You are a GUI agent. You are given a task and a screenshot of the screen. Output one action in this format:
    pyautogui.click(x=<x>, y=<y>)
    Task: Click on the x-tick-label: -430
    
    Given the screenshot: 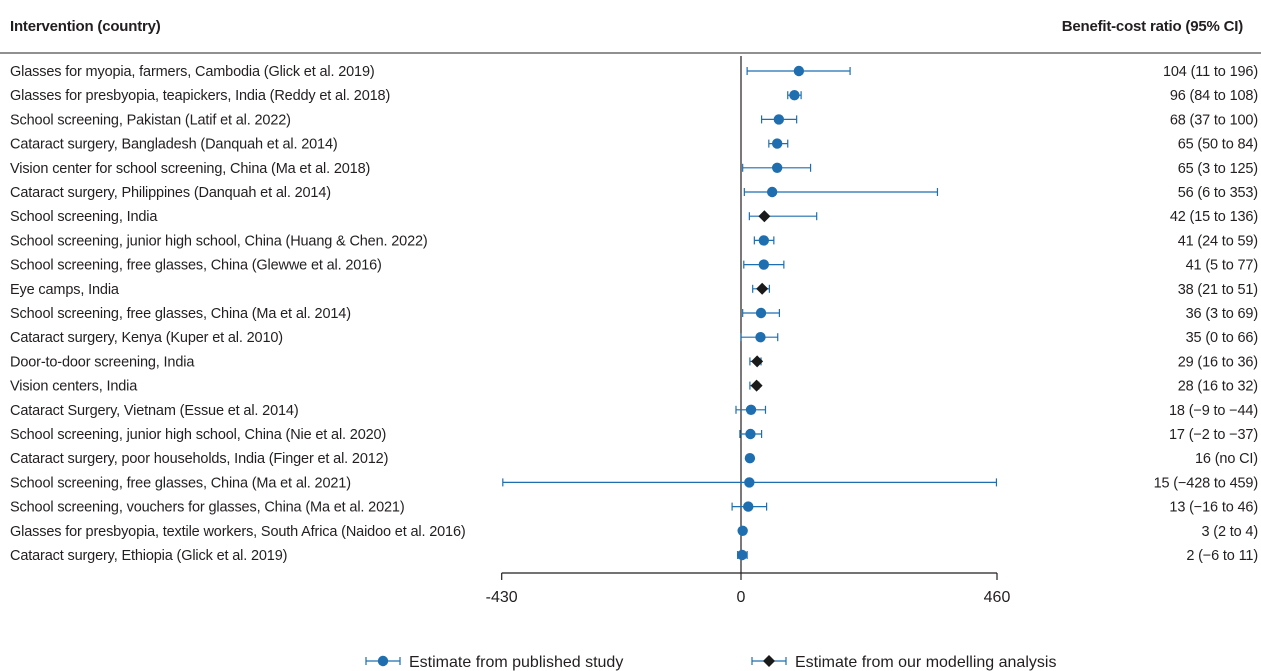 What is the action you would take?
    pyautogui.click(x=502, y=597)
    